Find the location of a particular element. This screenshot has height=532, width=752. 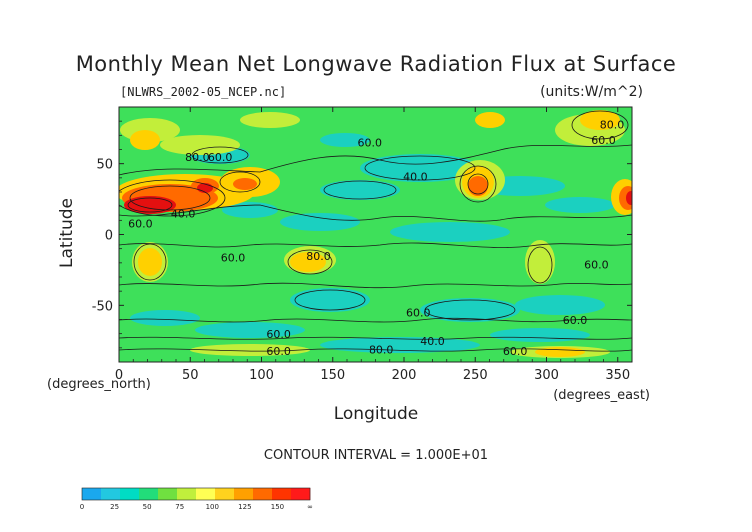

x-tick-label: 250 is located at coordinates (475, 375).